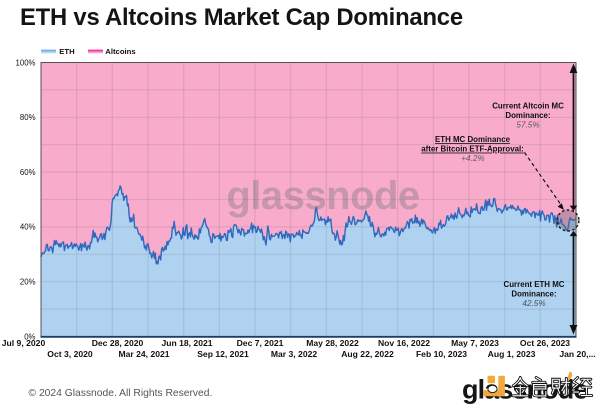  Describe the element at coordinates (28, 172) in the screenshot. I see `svg-text: 60%` at that location.